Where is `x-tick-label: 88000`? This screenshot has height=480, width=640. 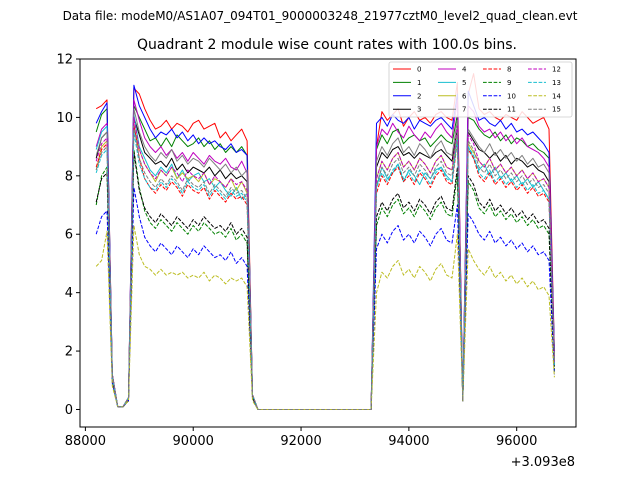 x-tick-label: 88000 is located at coordinates (85, 441).